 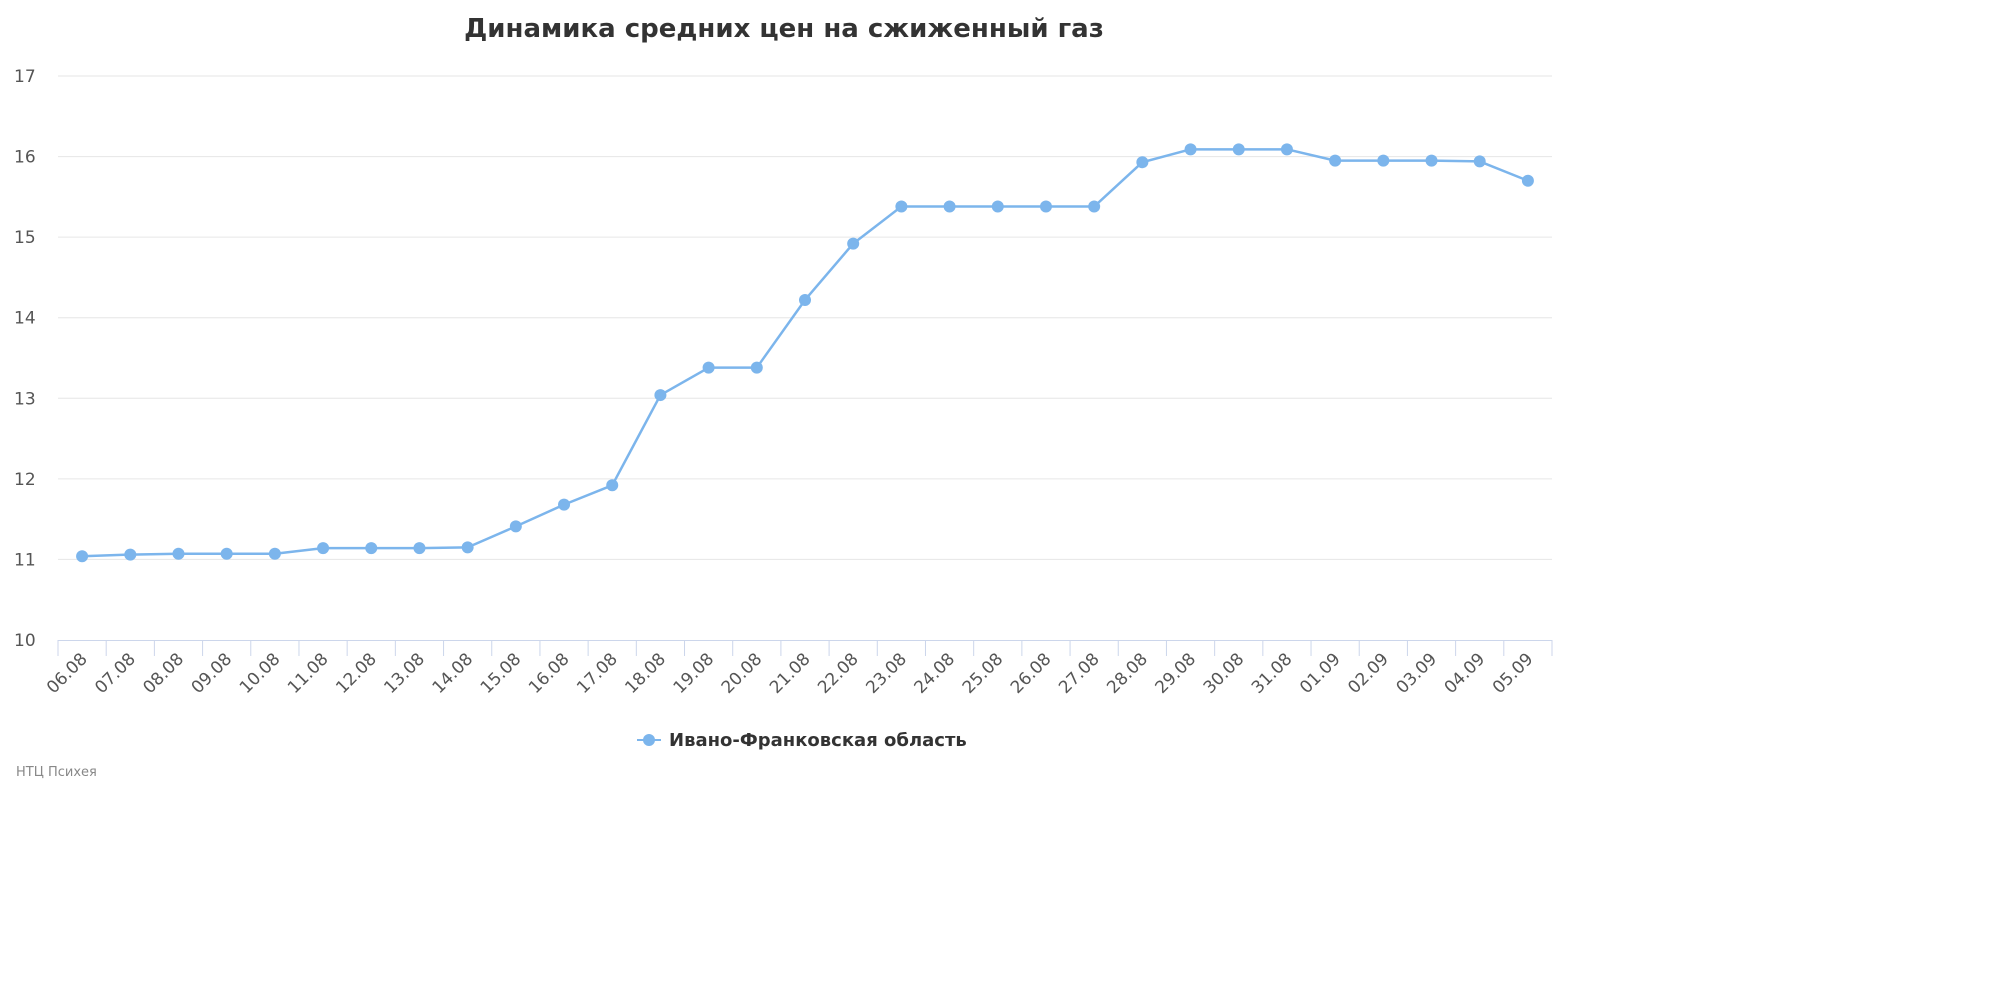 I want to click on x-tick-label: 18.08, so click(x=645, y=673).